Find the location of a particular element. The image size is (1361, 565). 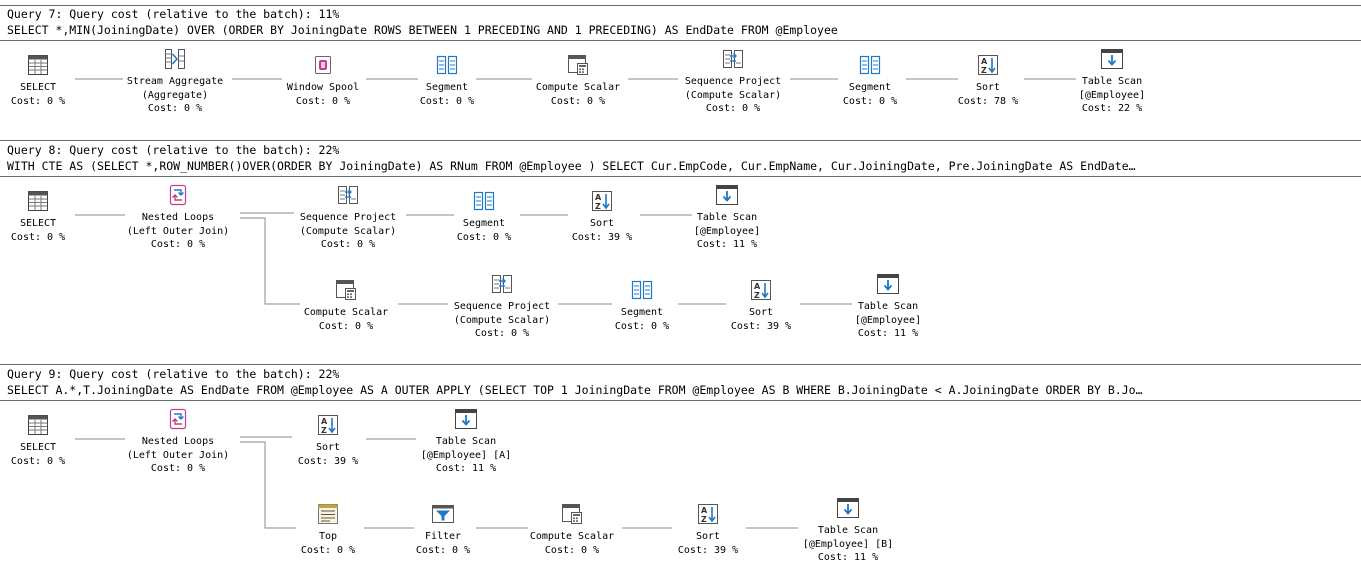

stream-aggregate-icon is located at coordinates (175, 59).